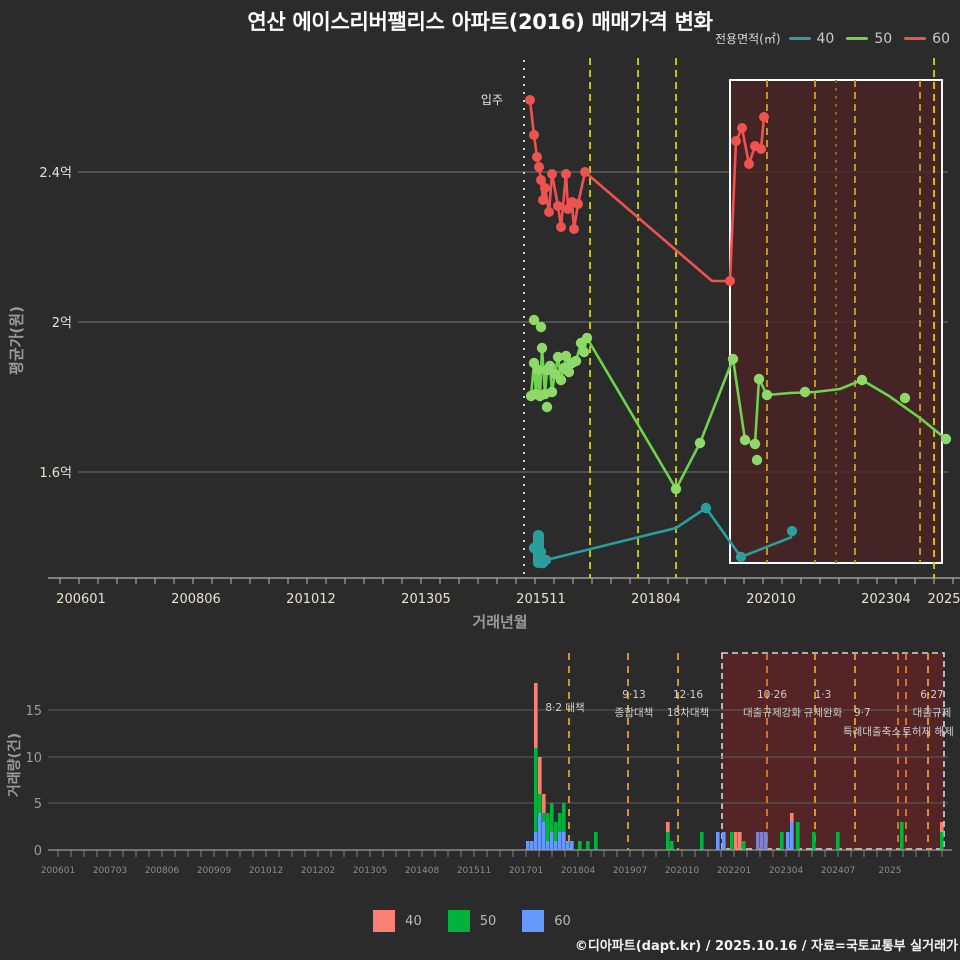  Describe the element at coordinates (81, 599) in the screenshot. I see `price-xtick-0: 200601` at that location.